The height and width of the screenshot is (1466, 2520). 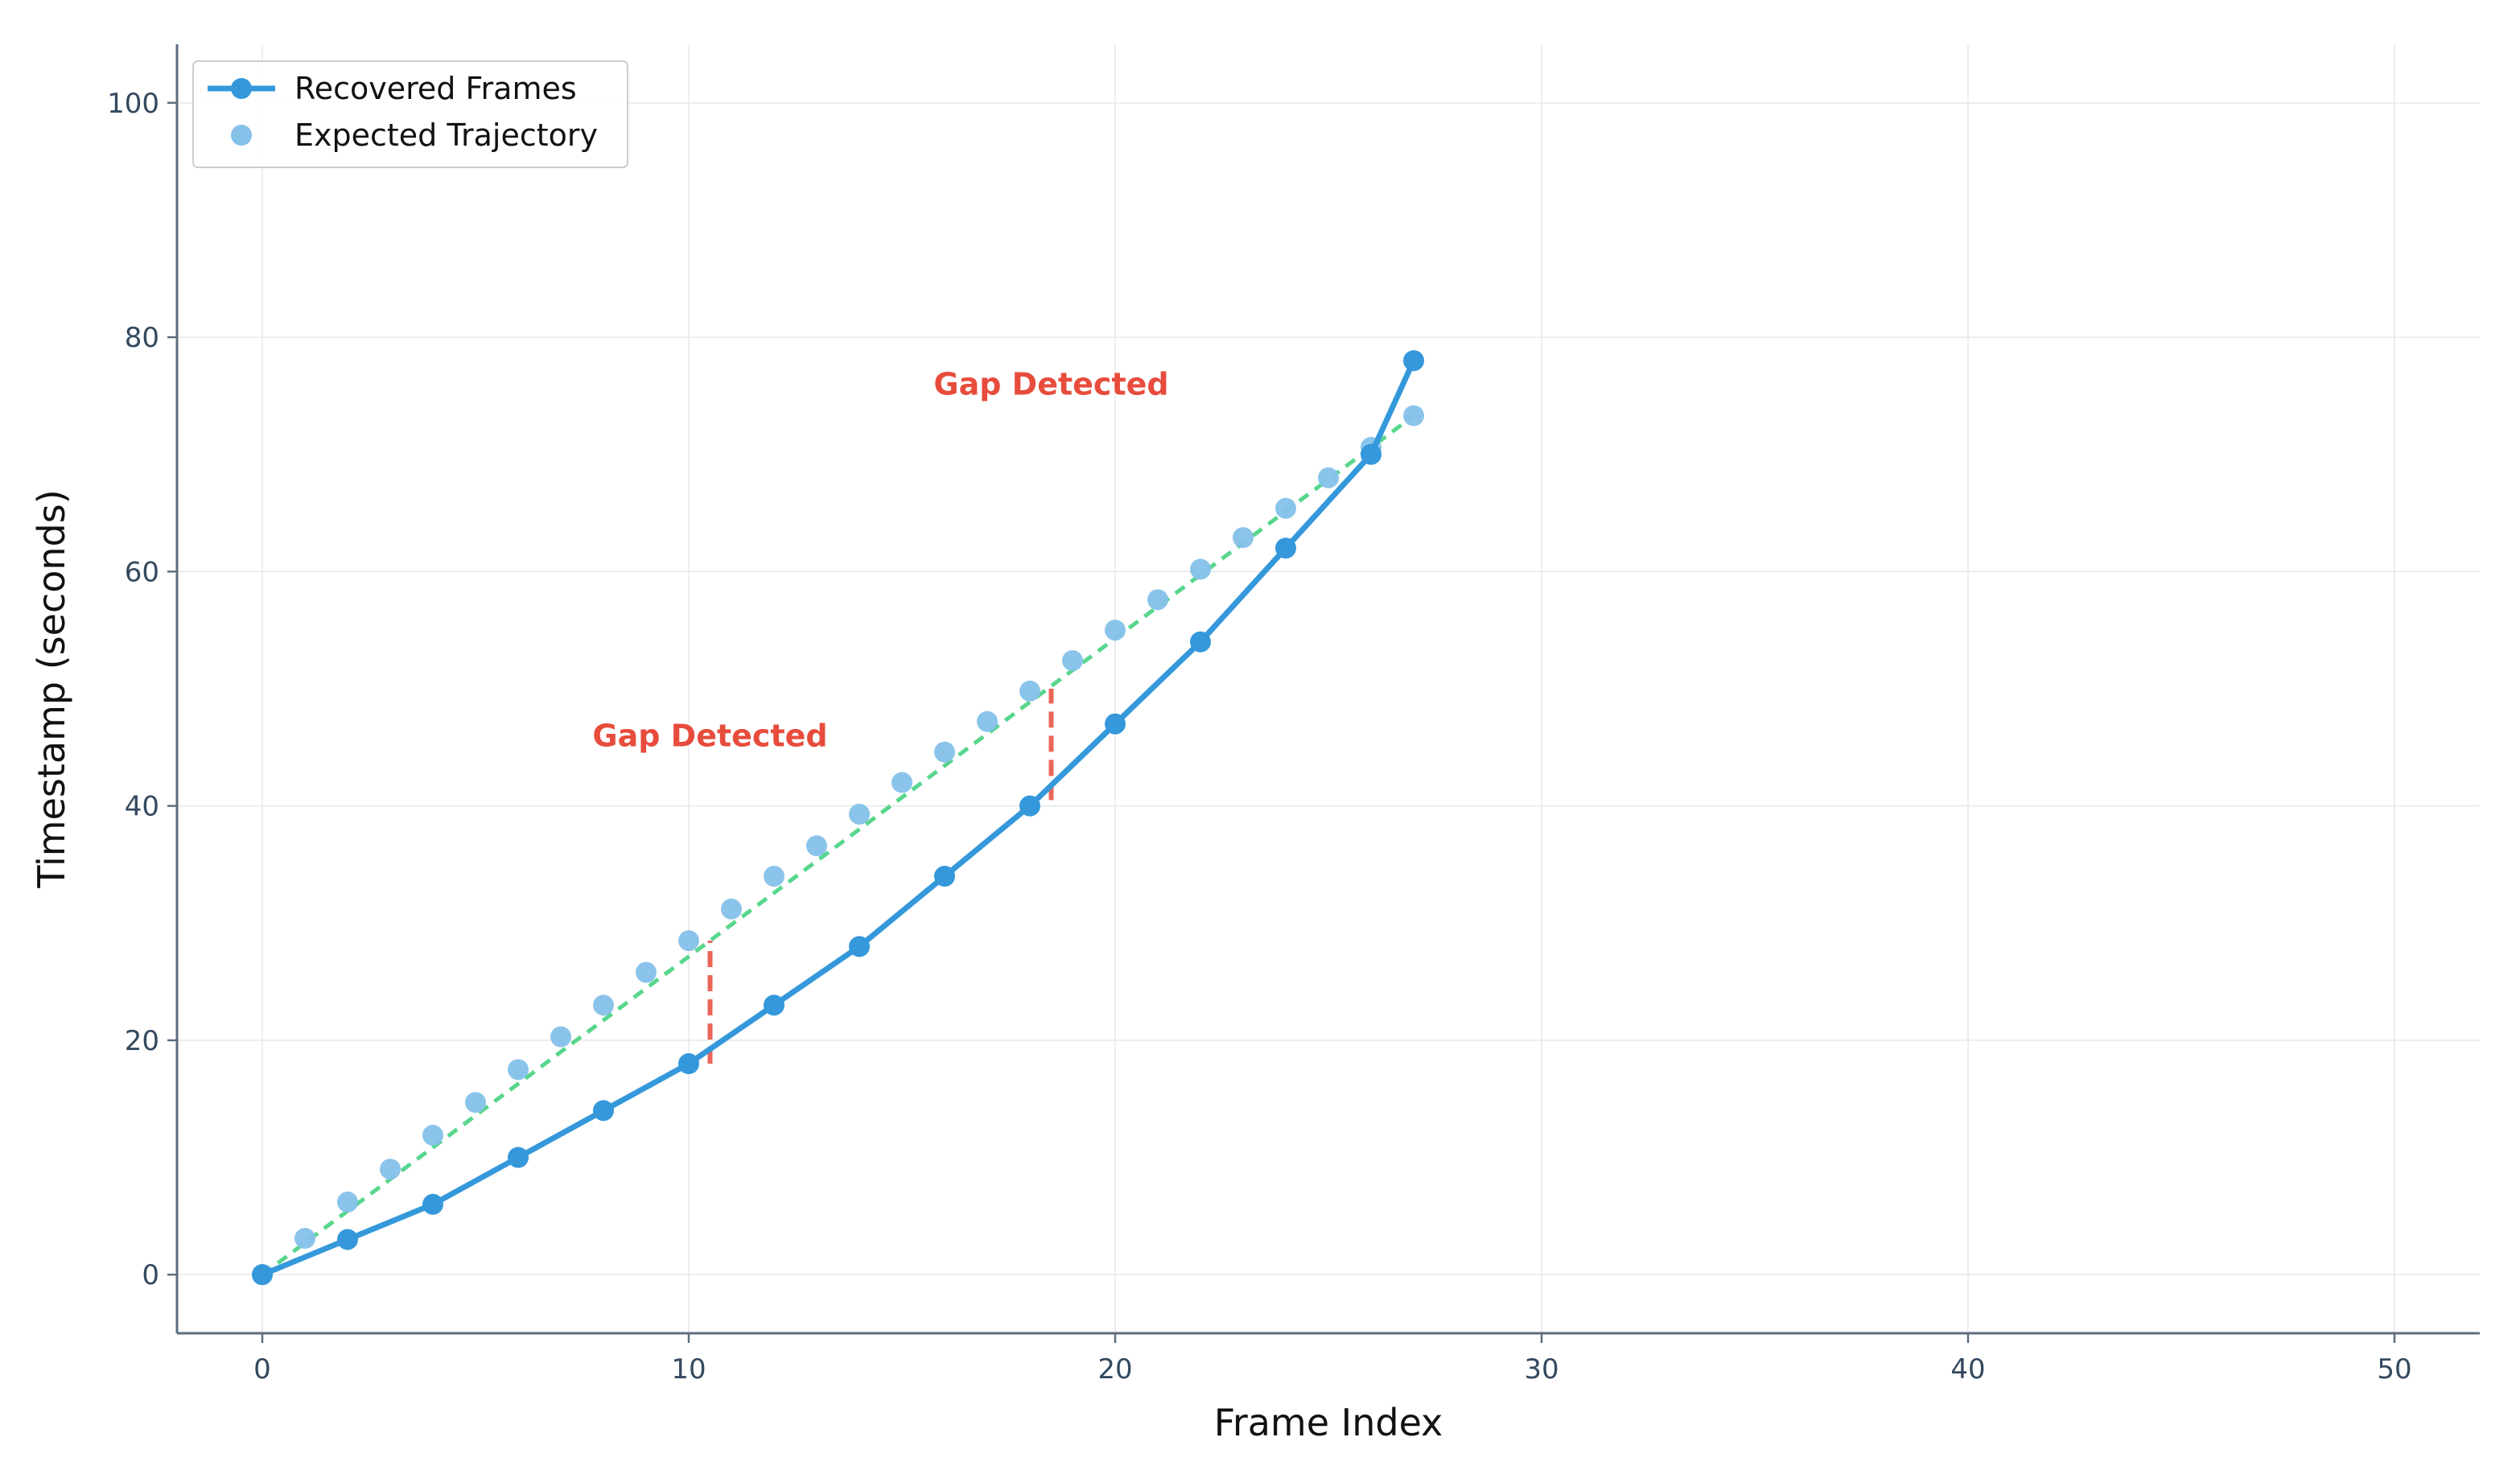 I want to click on y-tick-label: 40, so click(x=142, y=807).